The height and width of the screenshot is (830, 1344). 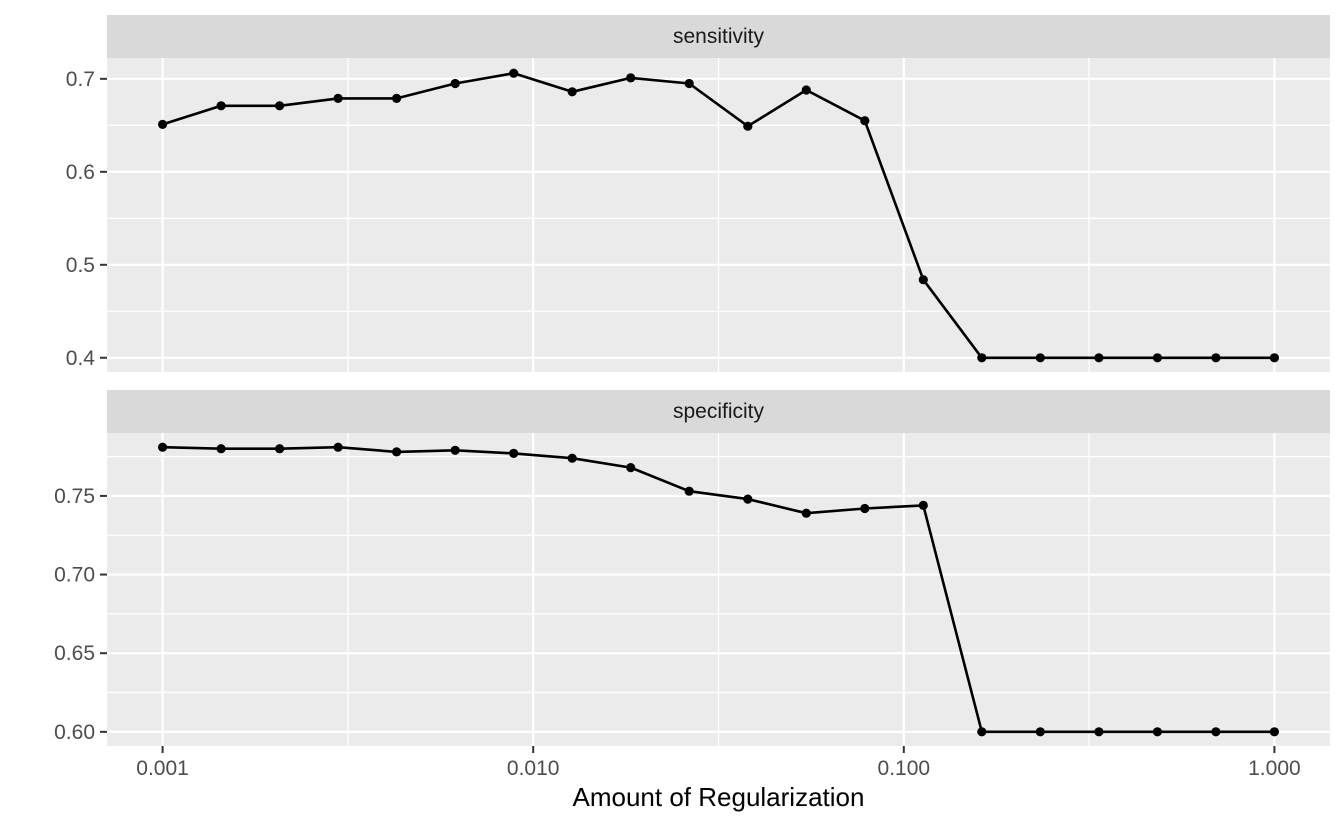 What do you see at coordinates (718, 797) in the screenshot?
I see `x-axis-title: Amount of Regularization` at bounding box center [718, 797].